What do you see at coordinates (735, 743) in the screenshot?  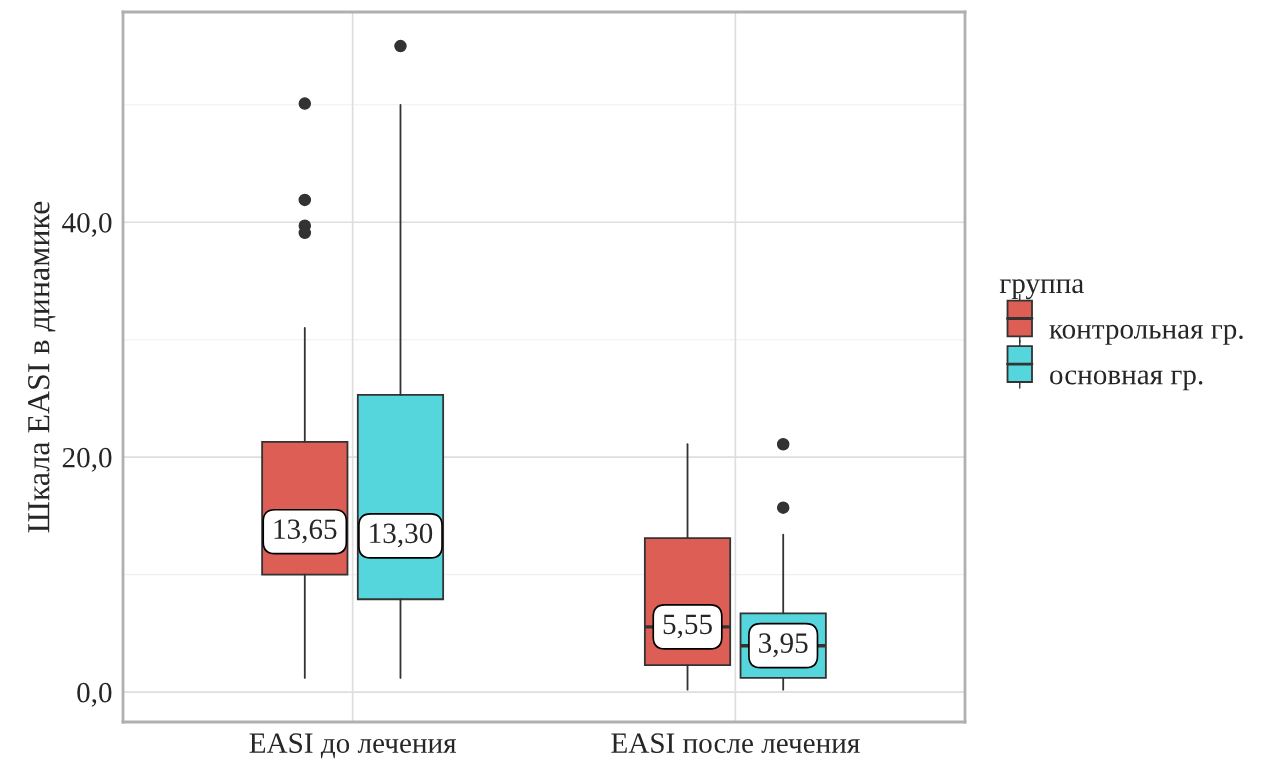 I see `x-tick-label: EASI после лечения` at bounding box center [735, 743].